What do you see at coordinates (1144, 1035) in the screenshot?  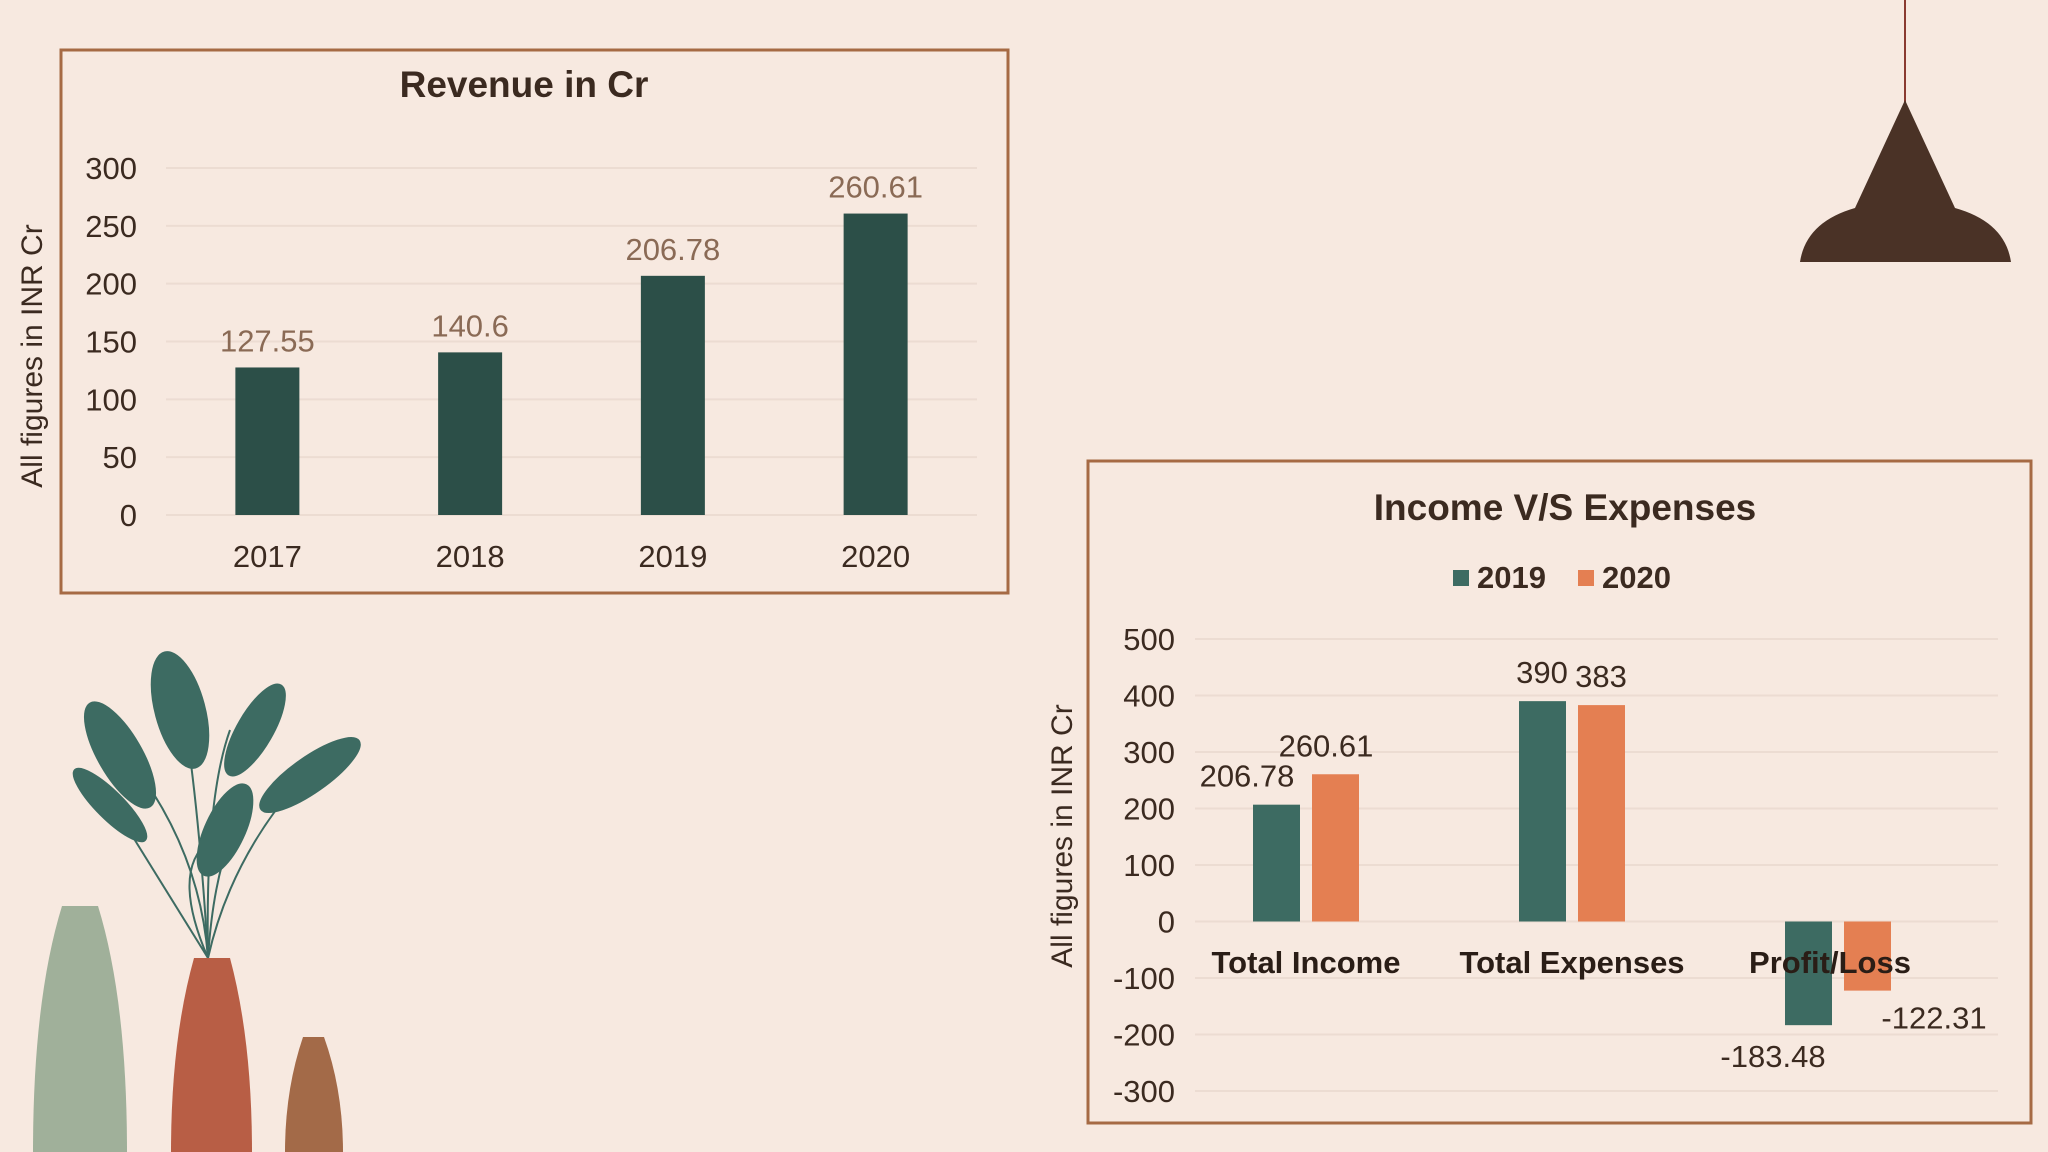 I see `y-tick-label: -200` at bounding box center [1144, 1035].